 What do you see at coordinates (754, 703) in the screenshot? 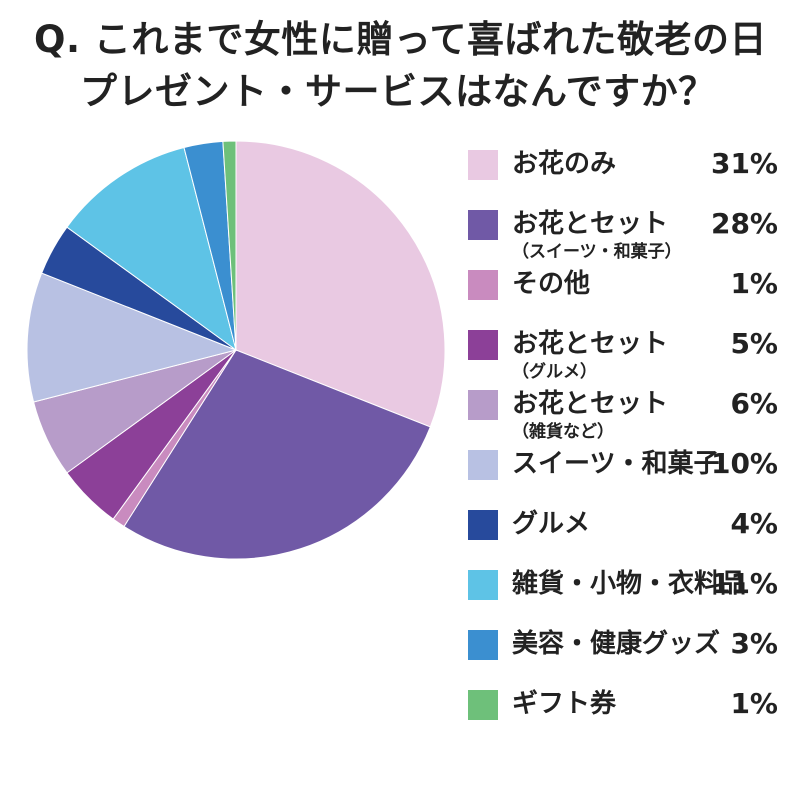
I see `legend-percent-9: 1%` at bounding box center [754, 703].